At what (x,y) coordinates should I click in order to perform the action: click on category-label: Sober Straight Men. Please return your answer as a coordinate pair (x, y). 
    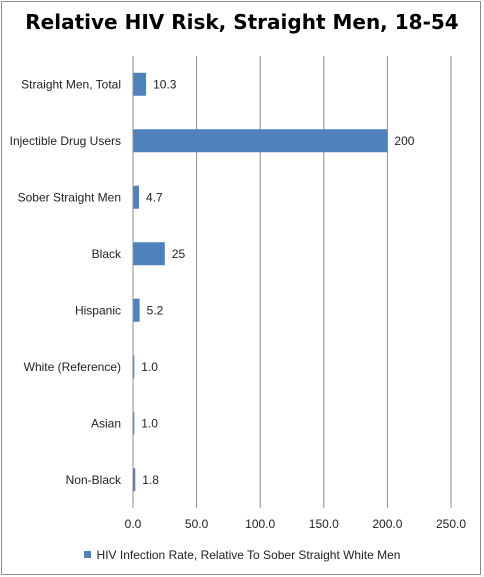
    Looking at the image, I should click on (69, 197).